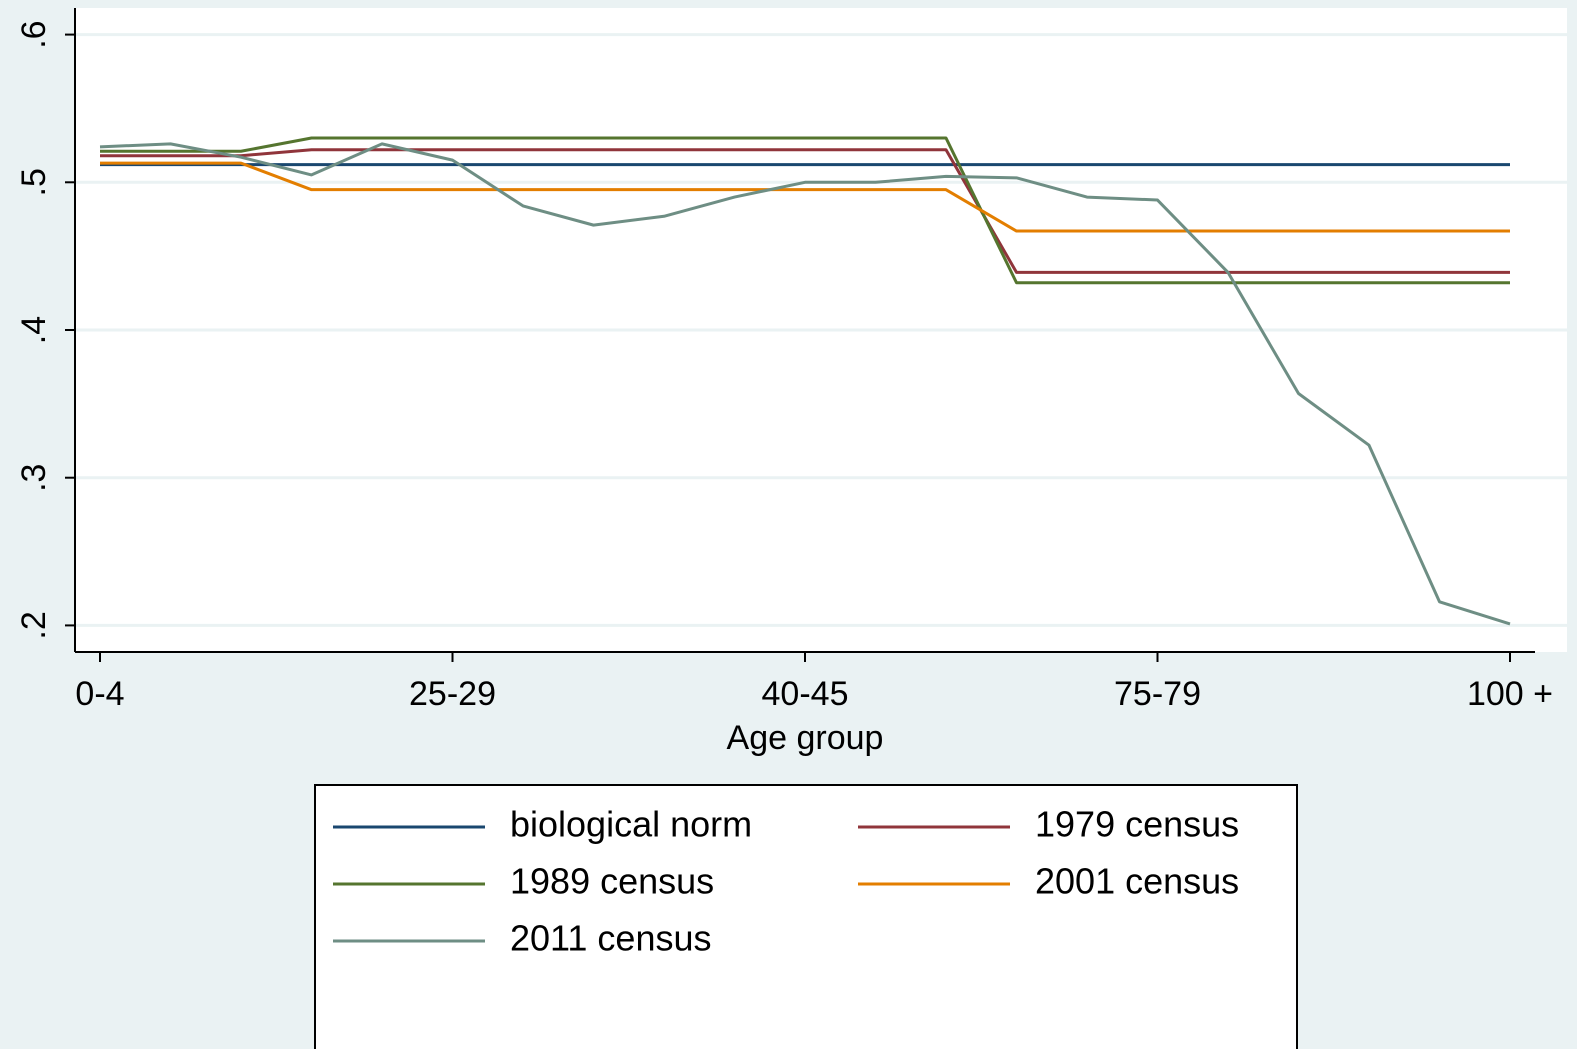  Describe the element at coordinates (610, 938) in the screenshot. I see `legend-label: 2011 census` at that location.